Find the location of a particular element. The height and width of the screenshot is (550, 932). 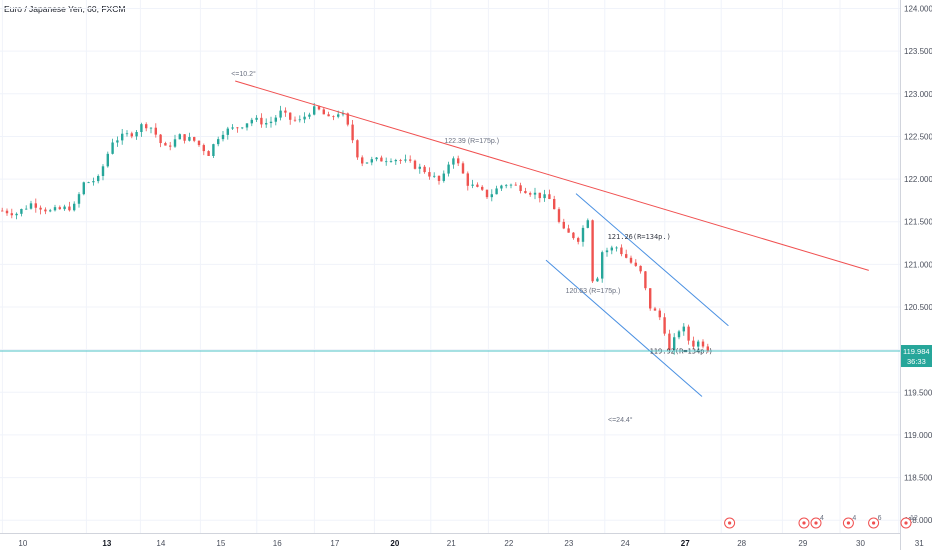

x-tick-label: 22 is located at coordinates (508, 543).